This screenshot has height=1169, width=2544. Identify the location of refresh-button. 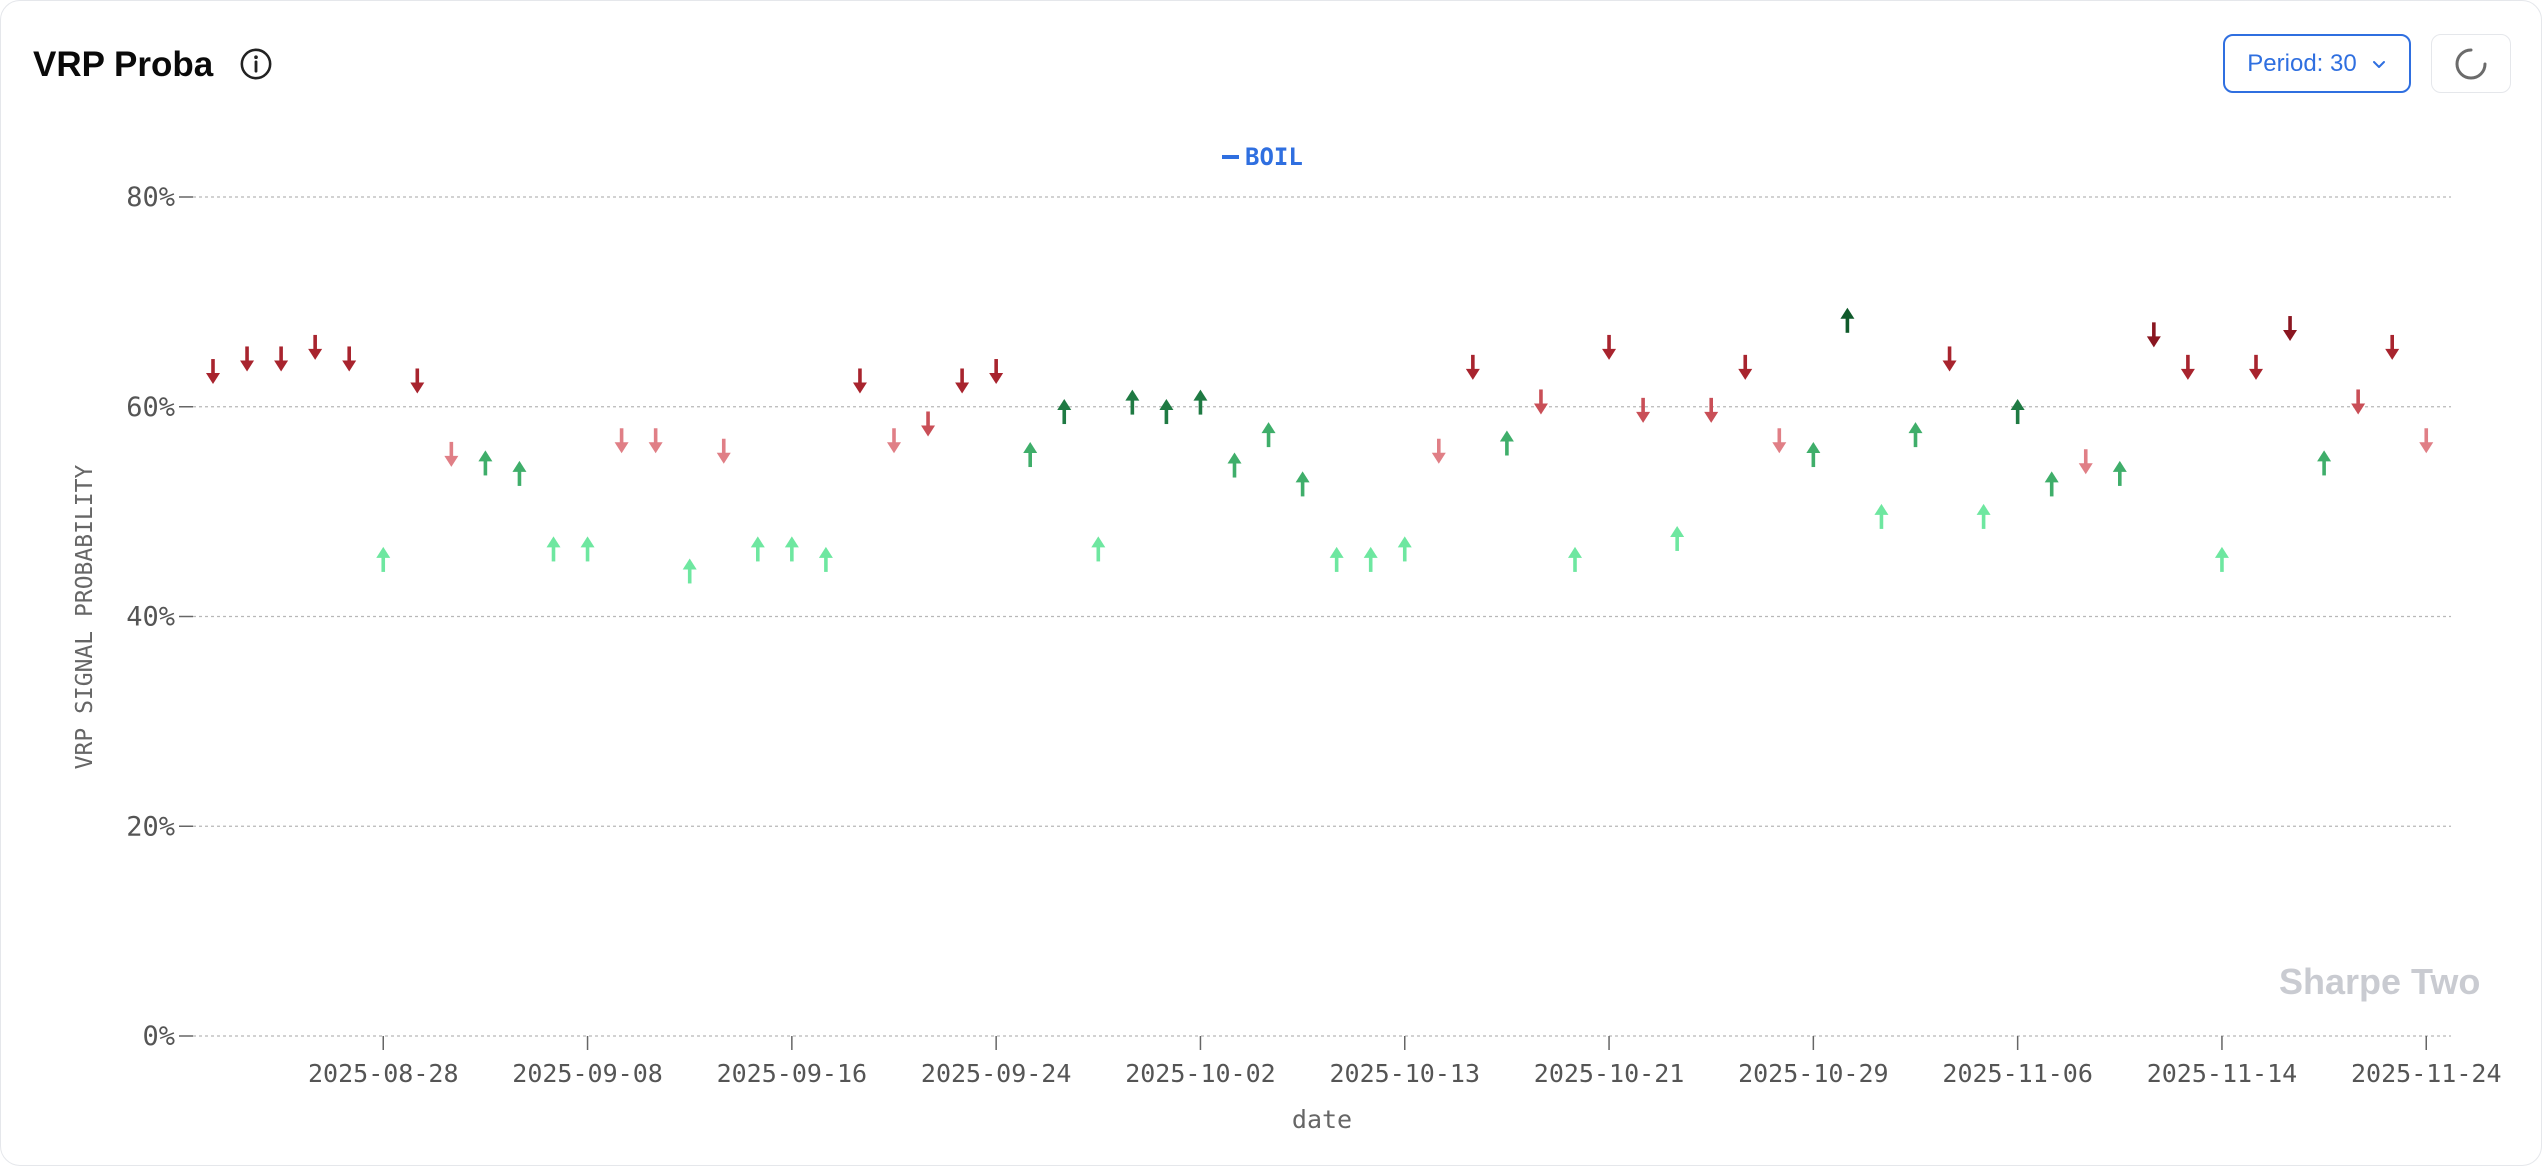
(2471, 63).